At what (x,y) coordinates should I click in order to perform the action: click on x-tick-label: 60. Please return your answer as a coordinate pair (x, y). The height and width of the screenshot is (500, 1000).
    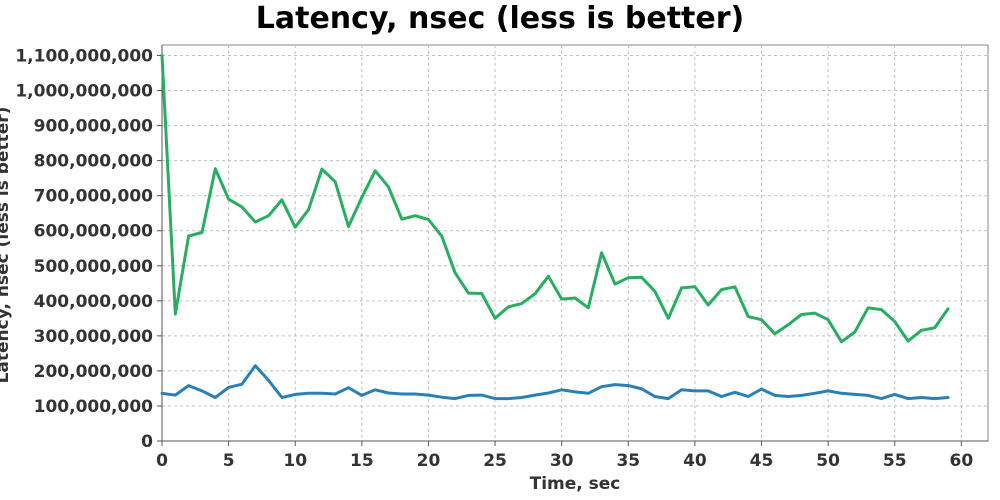
    Looking at the image, I should click on (962, 461).